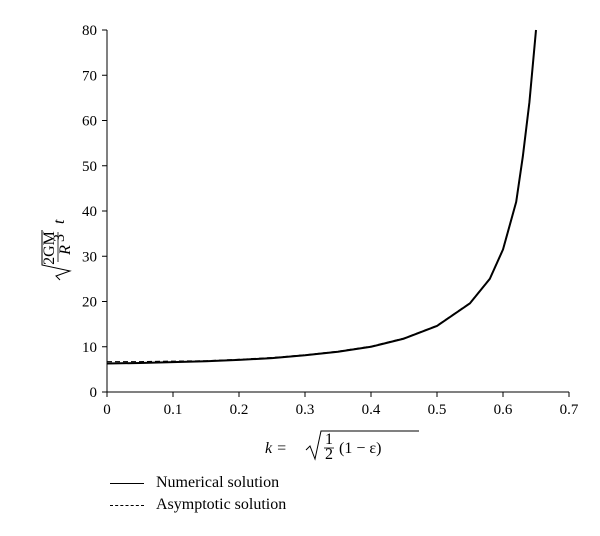 This screenshot has height=536, width=600. What do you see at coordinates (89, 167) in the screenshot?
I see `y-tick-label: 50` at bounding box center [89, 167].